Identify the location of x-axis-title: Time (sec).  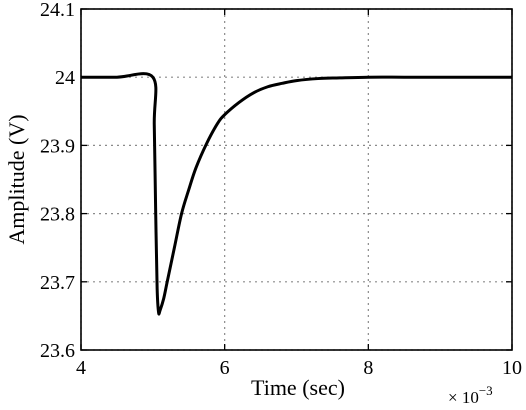
(298, 387).